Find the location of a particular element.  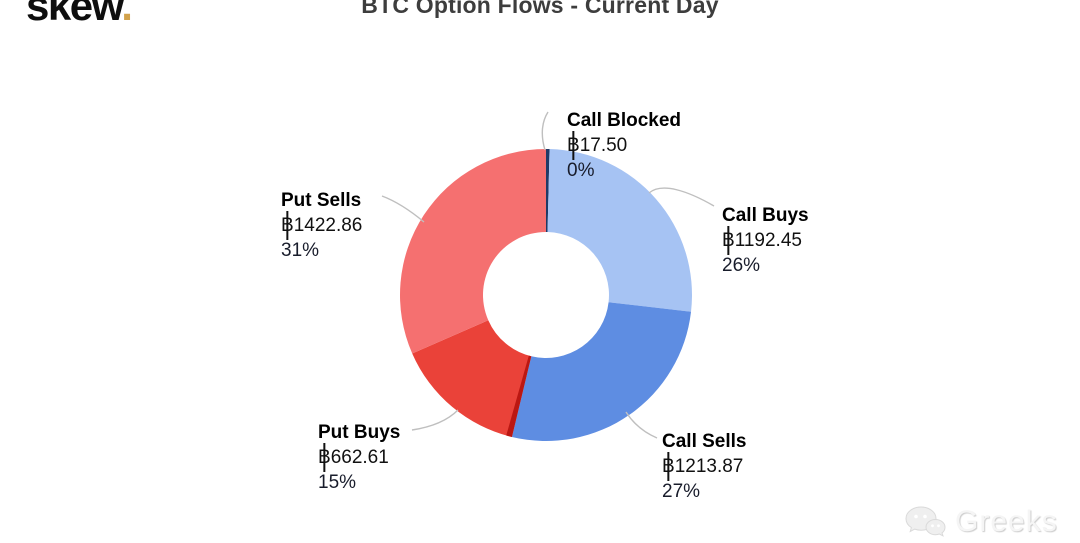

slice-call-blocked is located at coordinates (548, 190).